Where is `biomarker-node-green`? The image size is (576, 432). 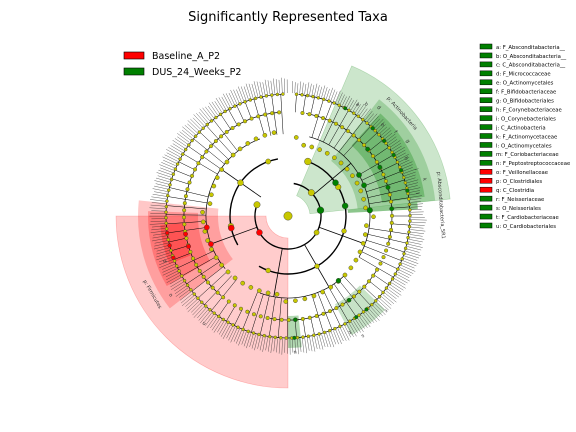
biomarker-node-green is located at coordinates (294, 337).